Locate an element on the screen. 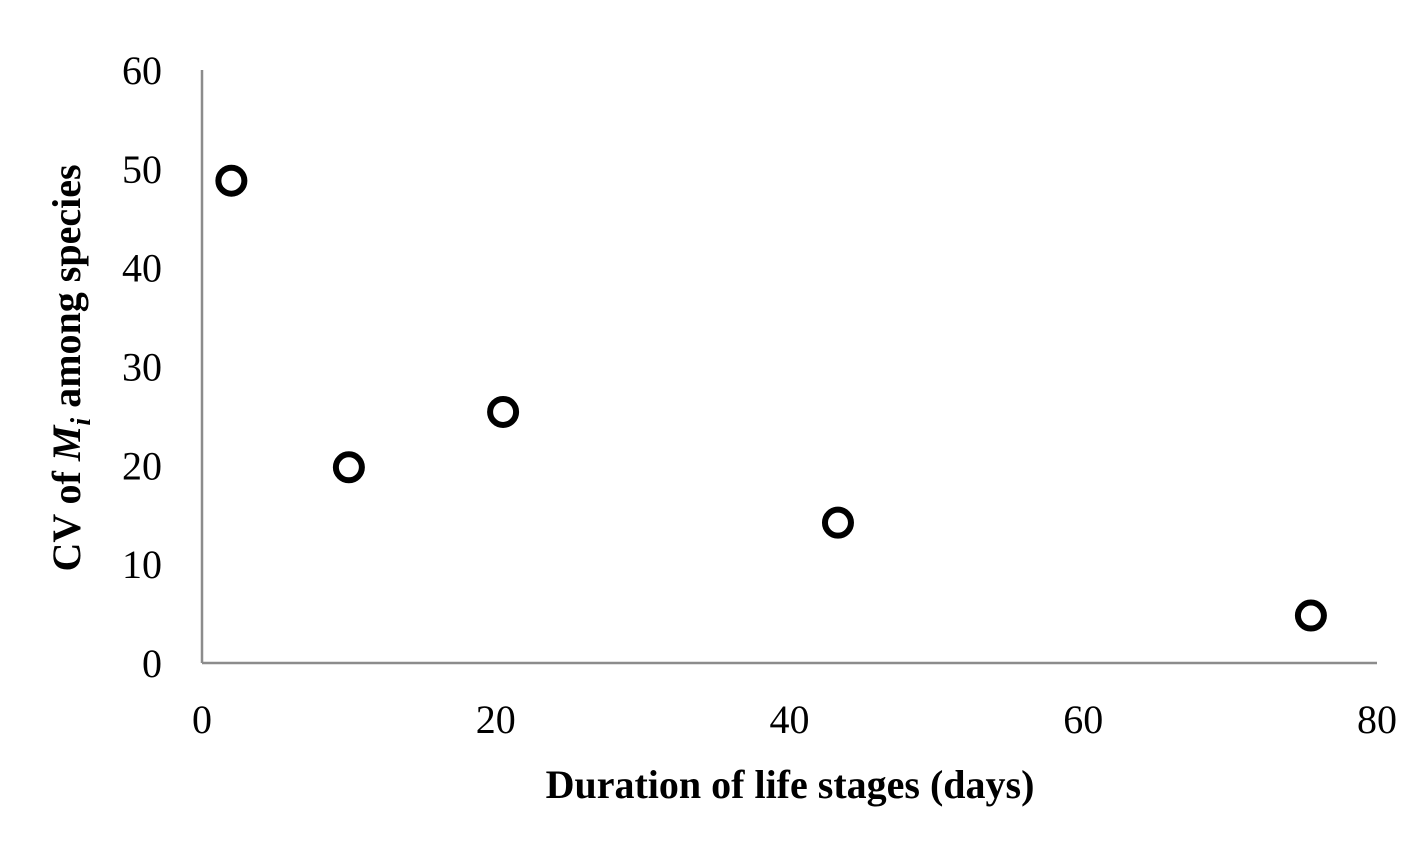 The width and height of the screenshot is (1417, 844). y-tick-label: 30 is located at coordinates (142, 367).